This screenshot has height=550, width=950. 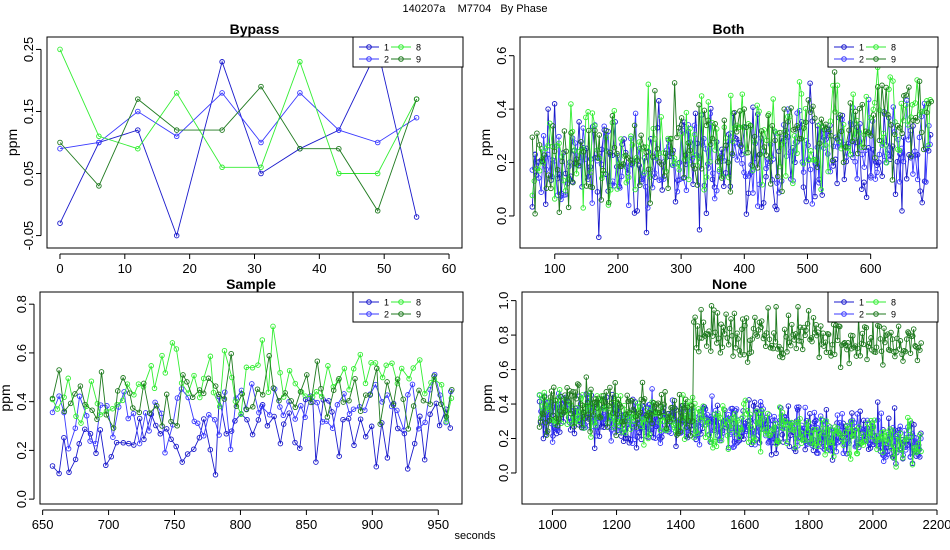 I want to click on y-axis-label: ppm, so click(x=6, y=397).